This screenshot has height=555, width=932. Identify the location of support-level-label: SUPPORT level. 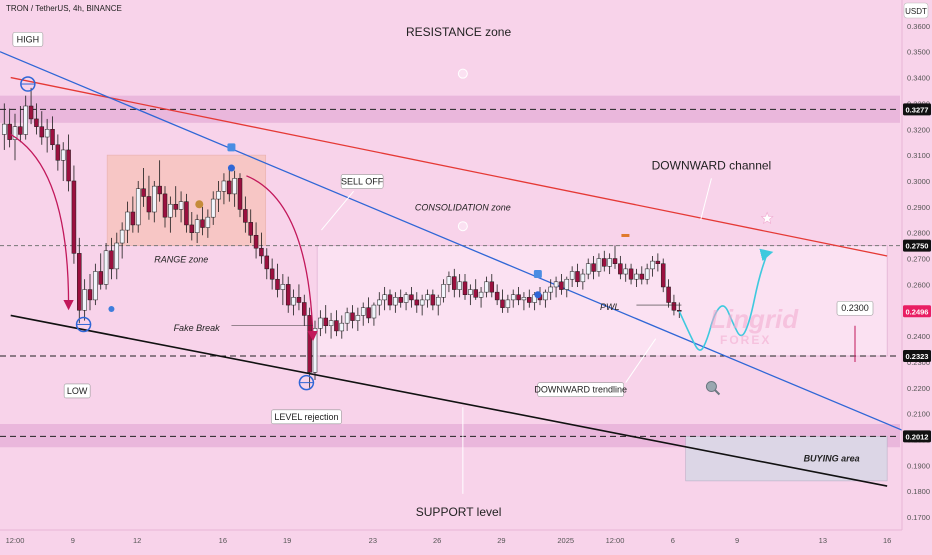
(459, 512).